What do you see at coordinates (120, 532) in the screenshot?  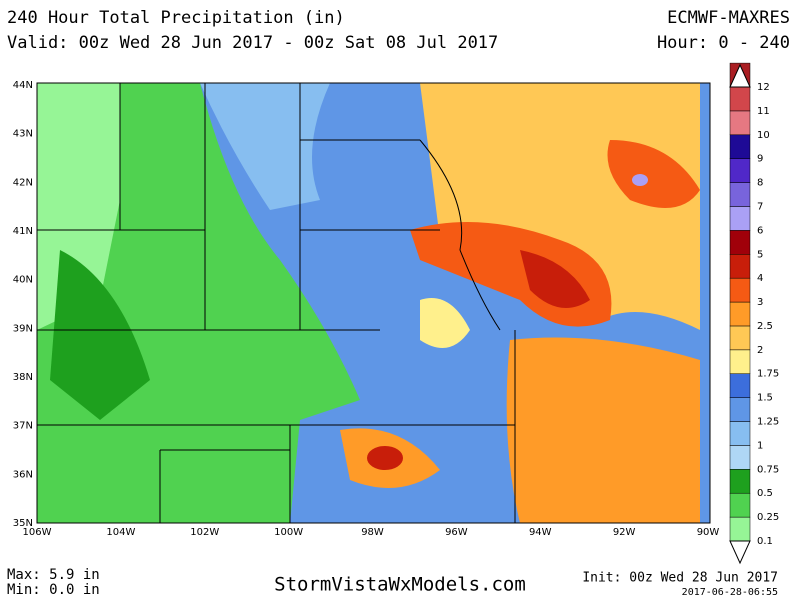 I see `lon-label: 104W` at bounding box center [120, 532].